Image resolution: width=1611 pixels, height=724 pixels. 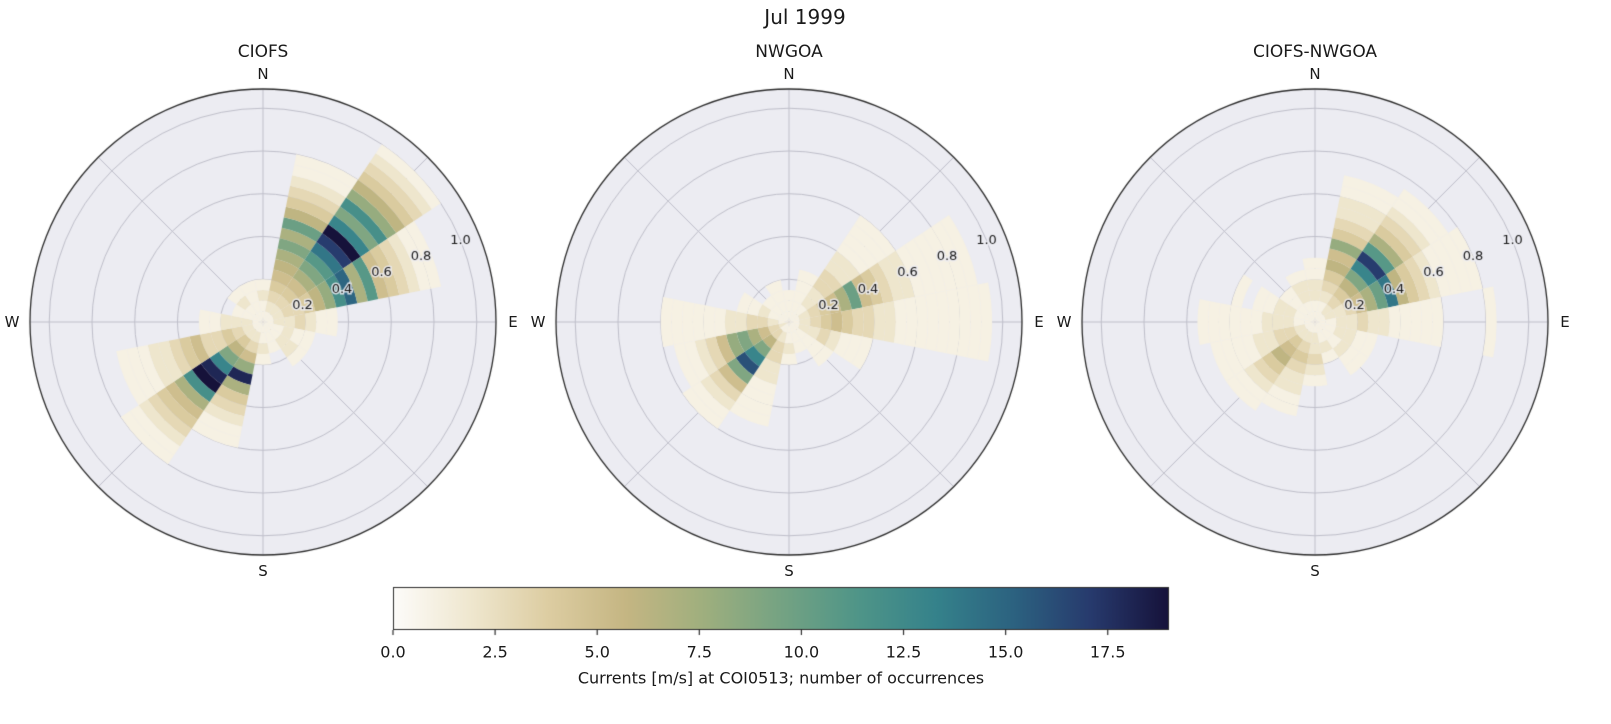 What do you see at coordinates (805, 17) in the screenshot?
I see `figure-title: Jul 1999` at bounding box center [805, 17].